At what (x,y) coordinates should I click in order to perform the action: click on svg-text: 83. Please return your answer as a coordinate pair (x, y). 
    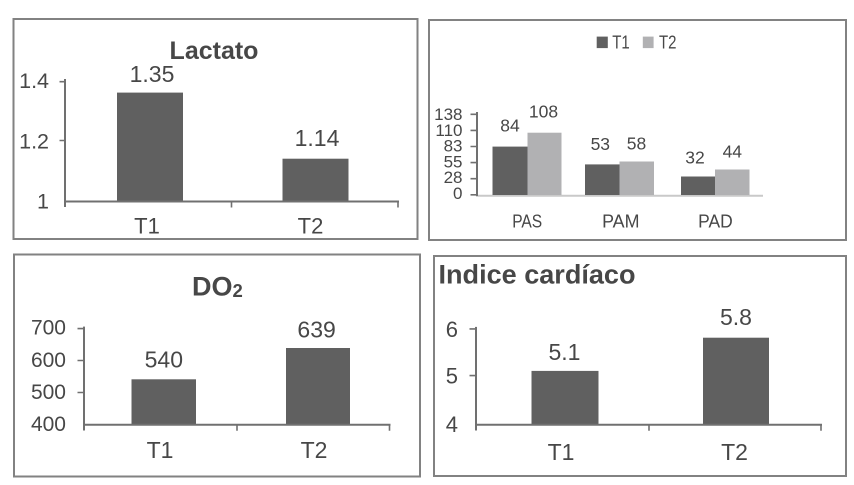
    Looking at the image, I should click on (453, 146).